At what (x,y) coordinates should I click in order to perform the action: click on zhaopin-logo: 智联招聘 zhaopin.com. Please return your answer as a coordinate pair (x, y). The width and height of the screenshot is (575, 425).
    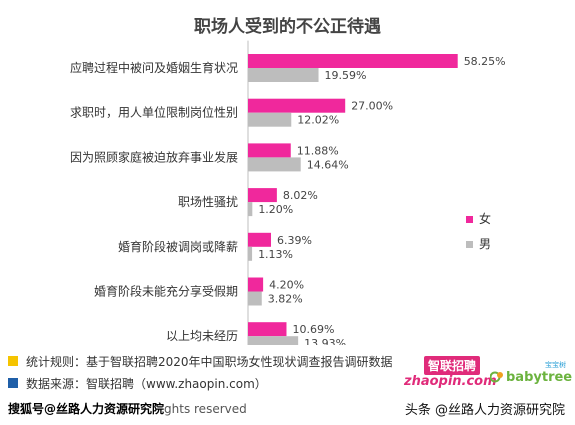
    Looking at the image, I should click on (450, 375).